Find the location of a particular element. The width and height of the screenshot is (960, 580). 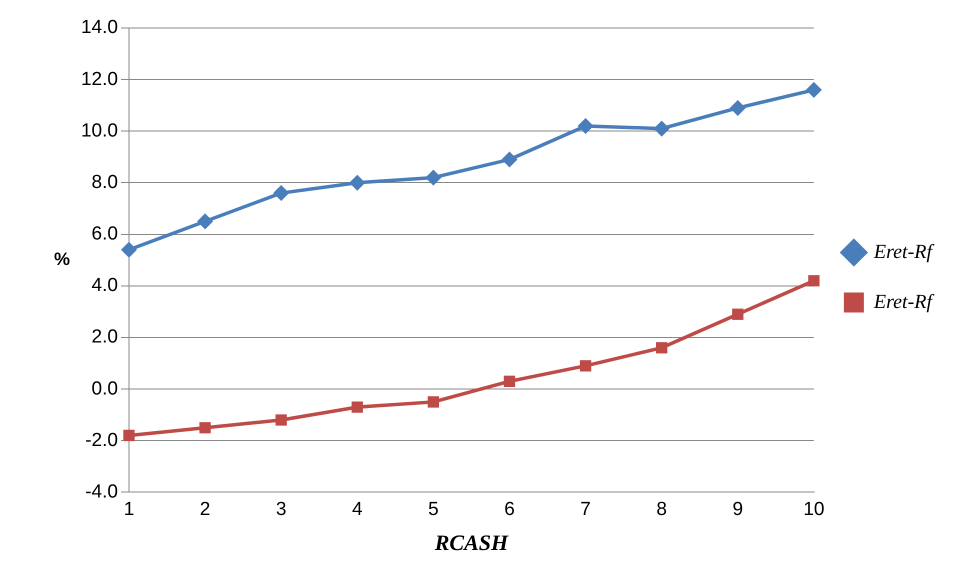

y-tick-label: 12.0 is located at coordinates (99, 79).